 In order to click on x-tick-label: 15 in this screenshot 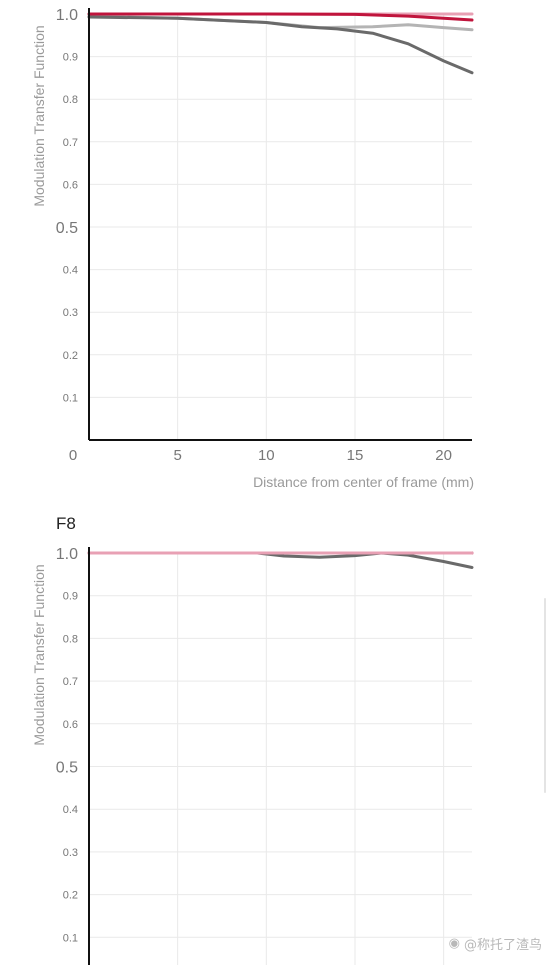, I will do `click(355, 455)`.